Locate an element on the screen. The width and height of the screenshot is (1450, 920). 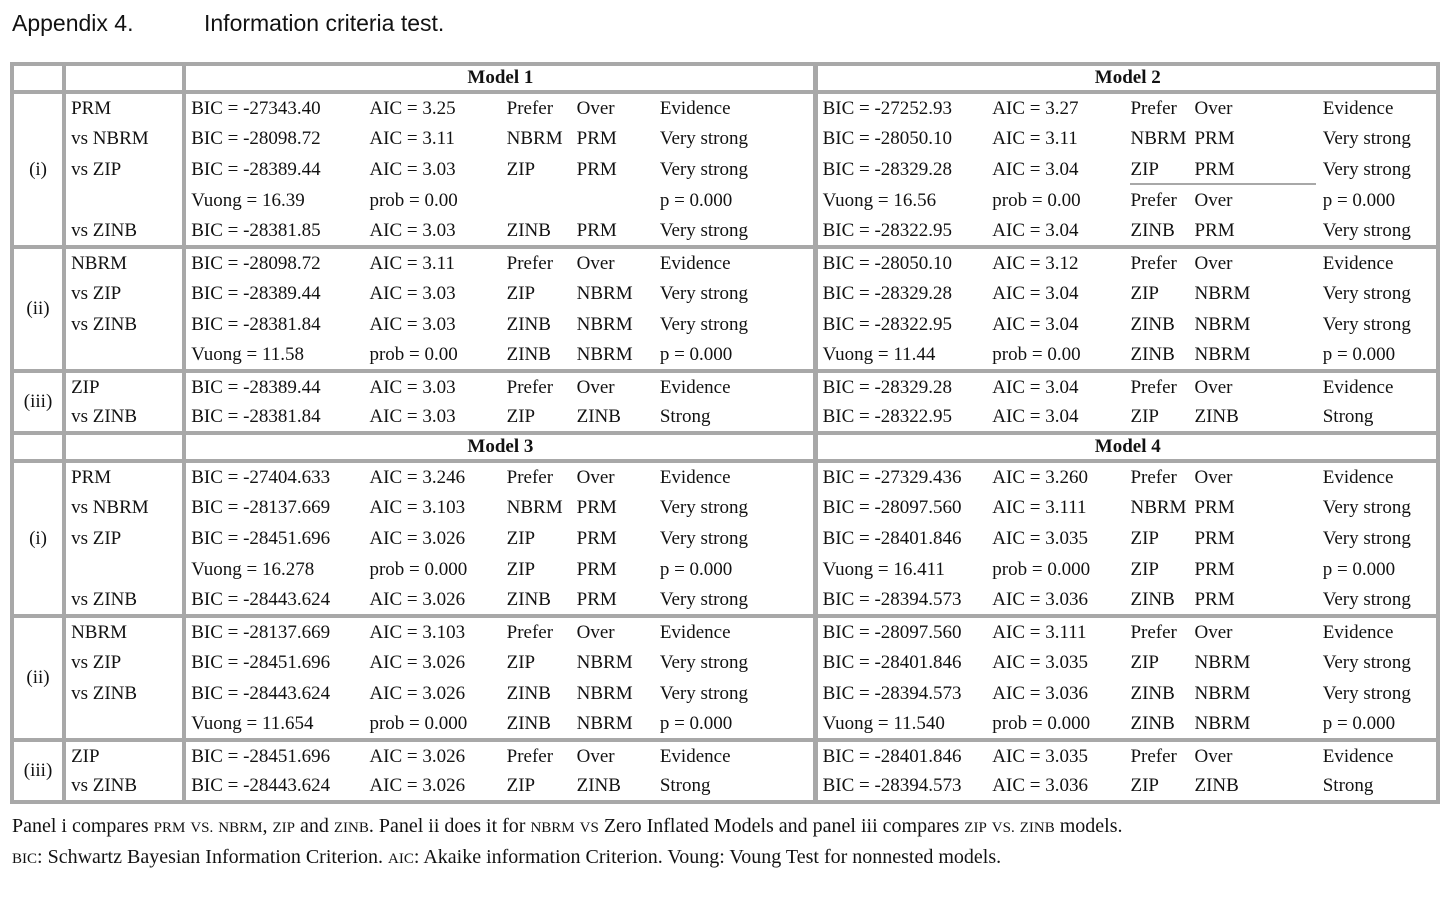
prefer-model: NBRM is located at coordinates (1158, 507).